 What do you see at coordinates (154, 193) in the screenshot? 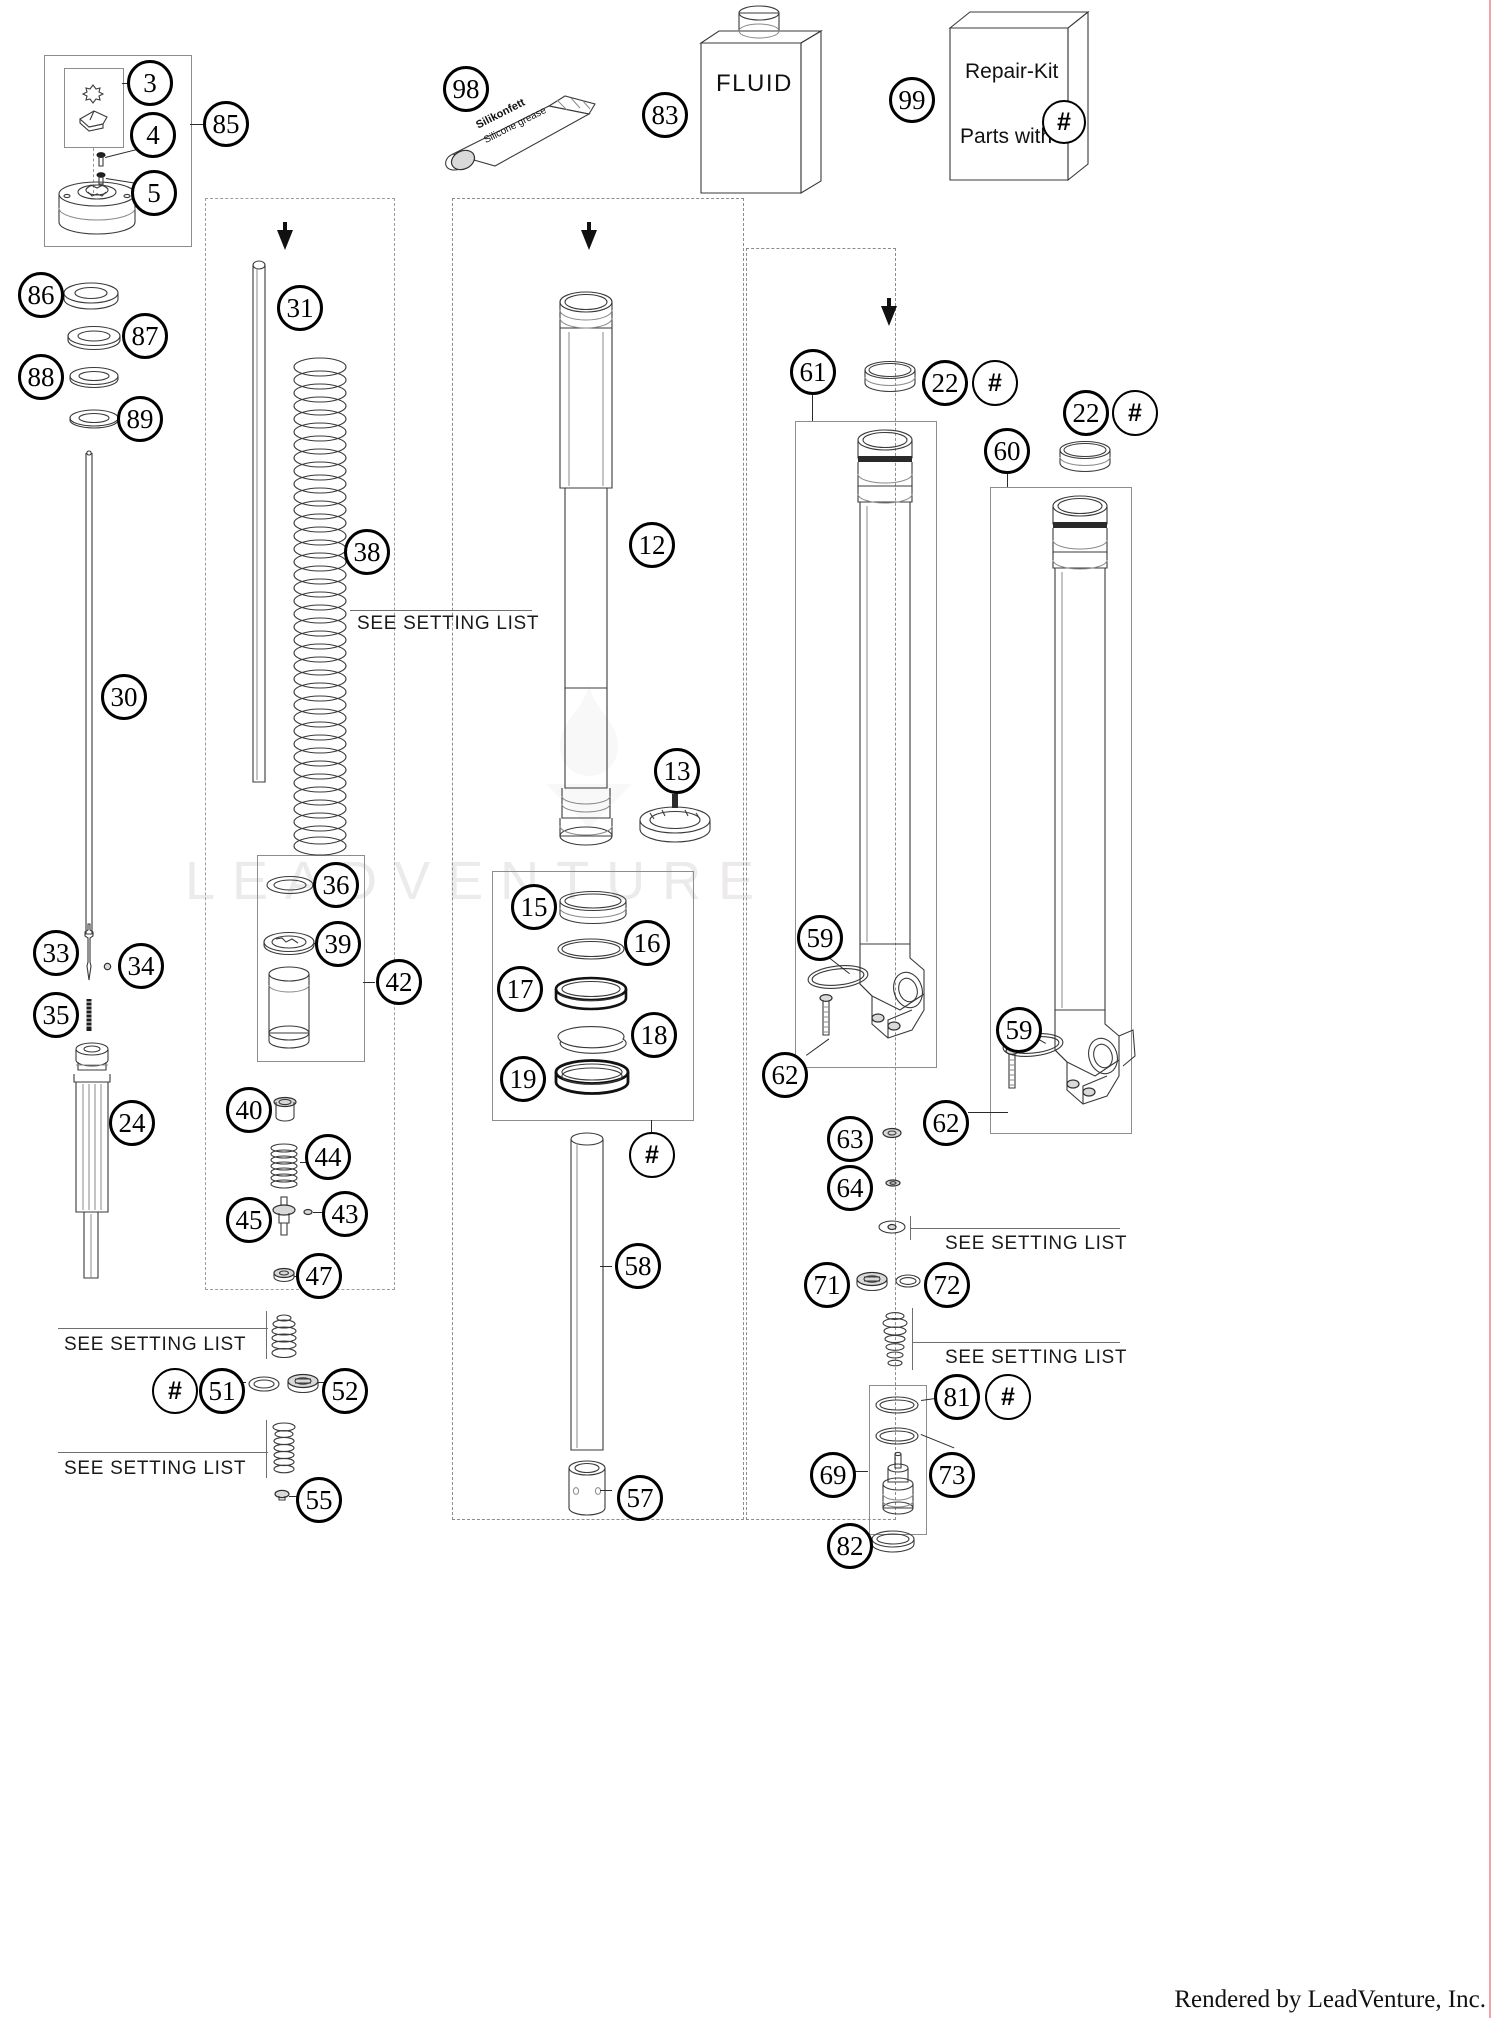
I see `callout-5: 5` at bounding box center [154, 193].